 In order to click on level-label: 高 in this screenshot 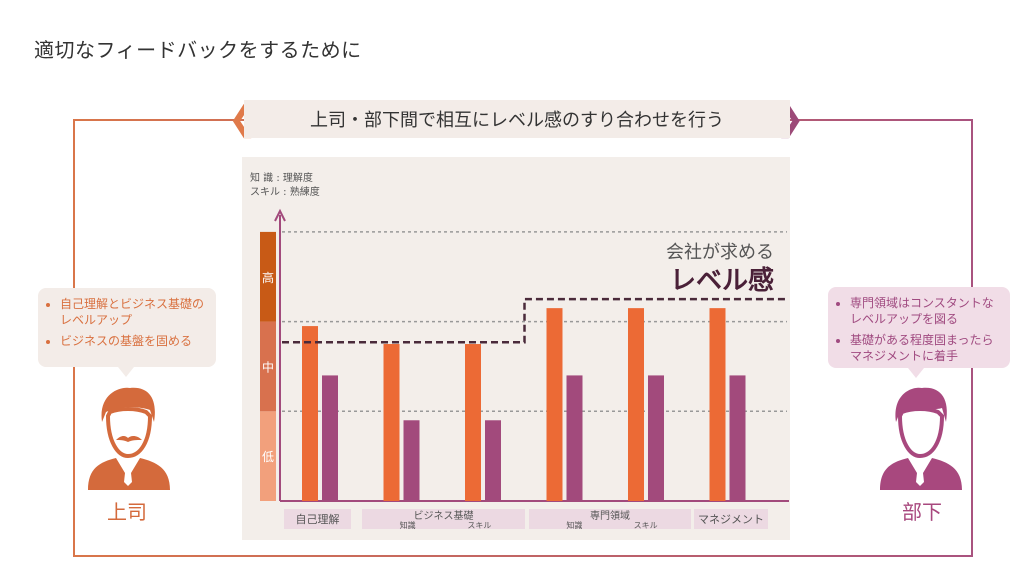, I will do `click(268, 277)`.